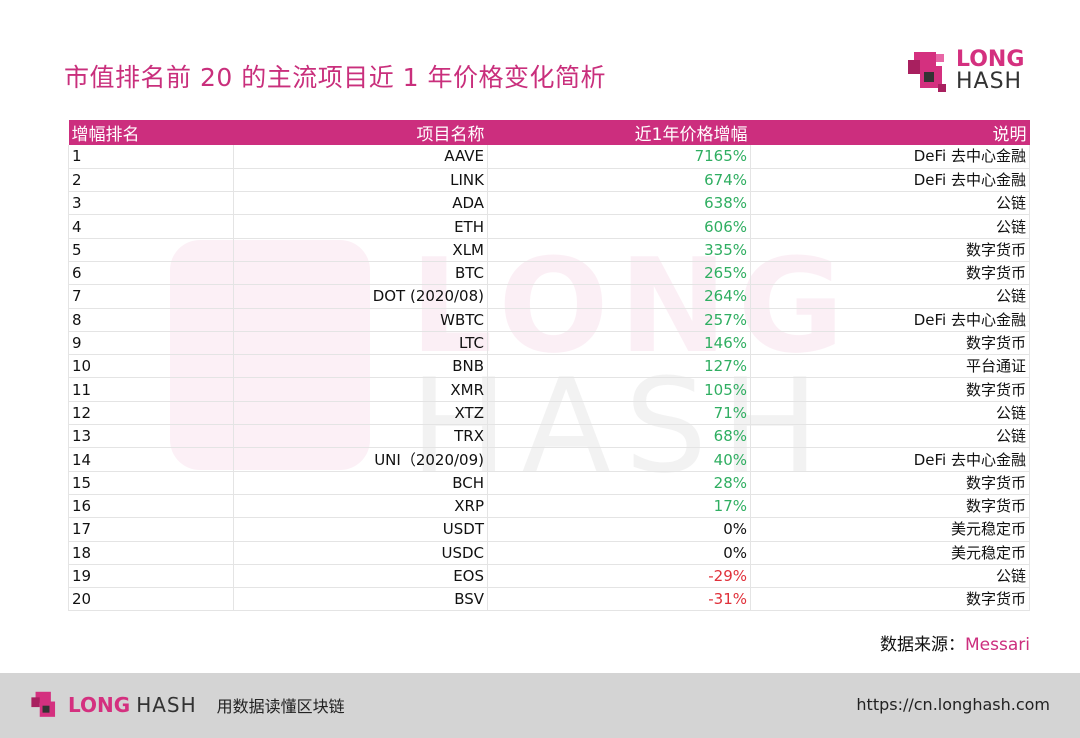 The width and height of the screenshot is (1080, 738). I want to click on project-cell: XMR, so click(360, 389).